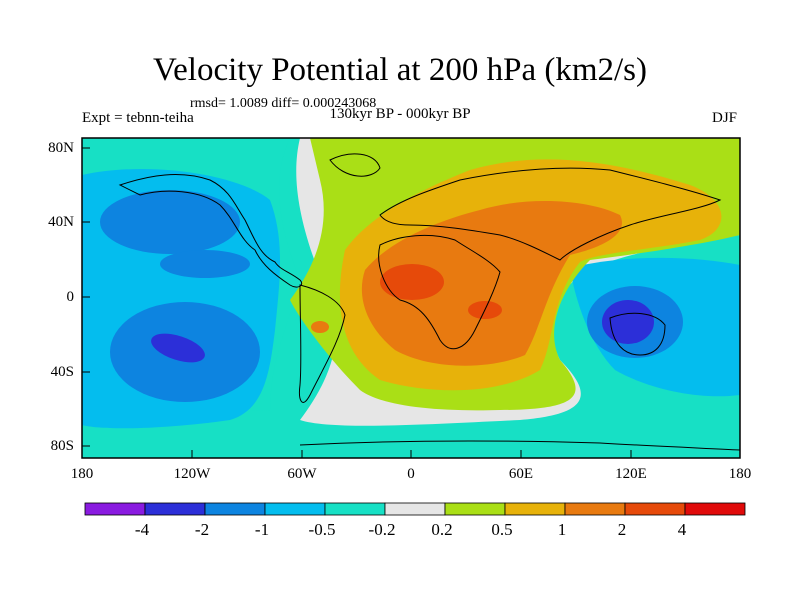 This screenshot has width=800, height=600. What do you see at coordinates (725, 118) in the screenshot?
I see `season-label: DJF` at bounding box center [725, 118].